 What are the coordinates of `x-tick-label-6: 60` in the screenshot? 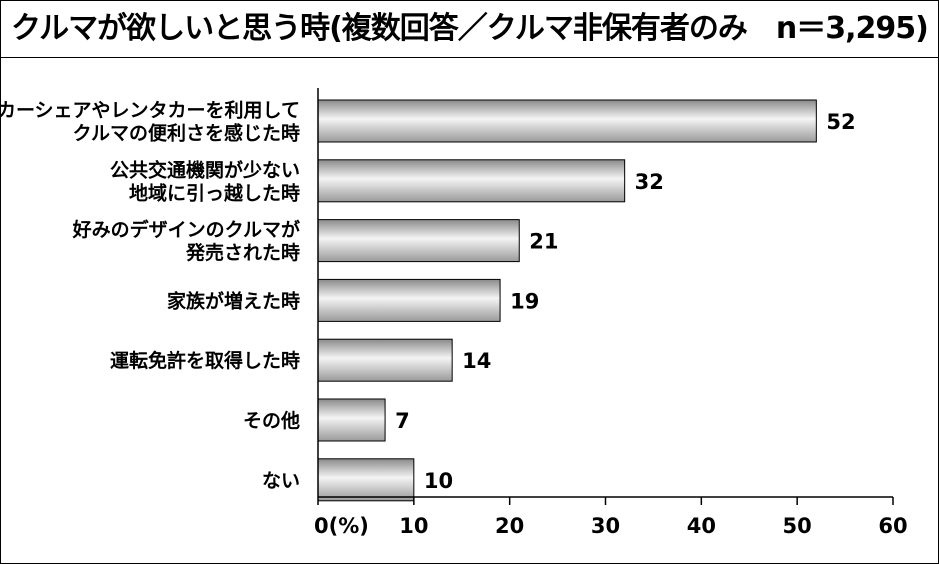 It's located at (892, 526).